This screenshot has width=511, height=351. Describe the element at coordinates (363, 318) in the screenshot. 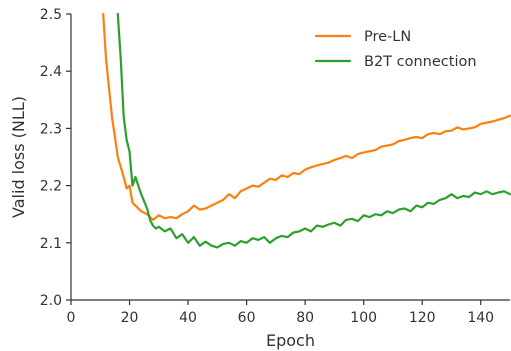

I see `x-tick-label: 100` at that location.